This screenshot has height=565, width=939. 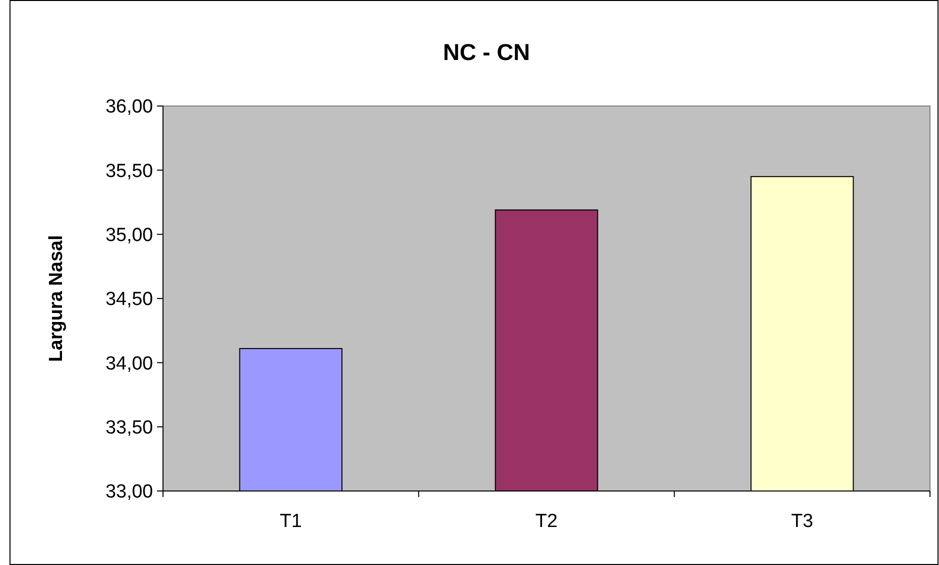 What do you see at coordinates (802, 521) in the screenshot?
I see `x-tick-label: T3` at bounding box center [802, 521].